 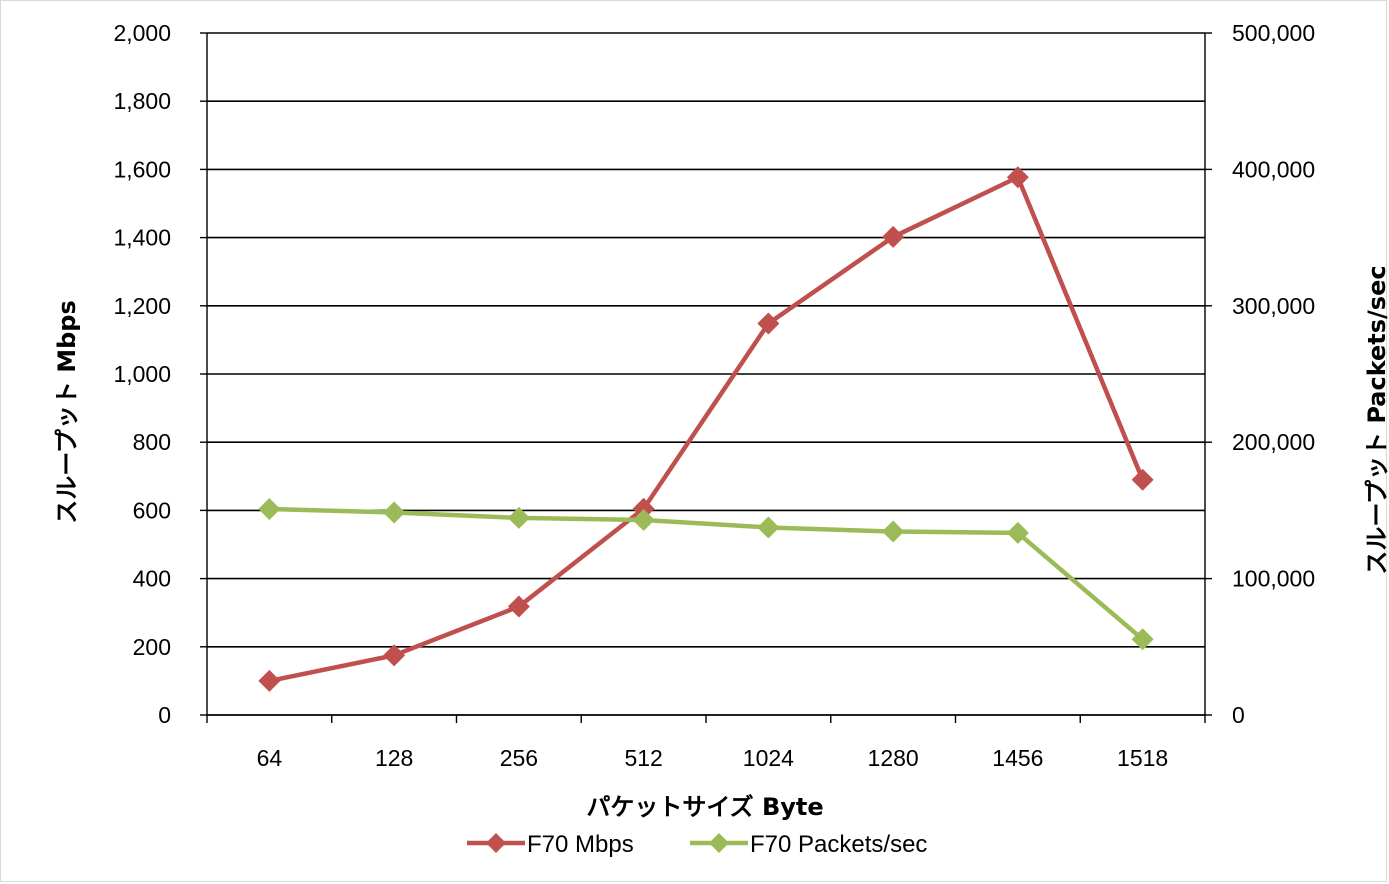 What do you see at coordinates (1017, 758) in the screenshot?
I see `x-tick-label: 1456` at bounding box center [1017, 758].